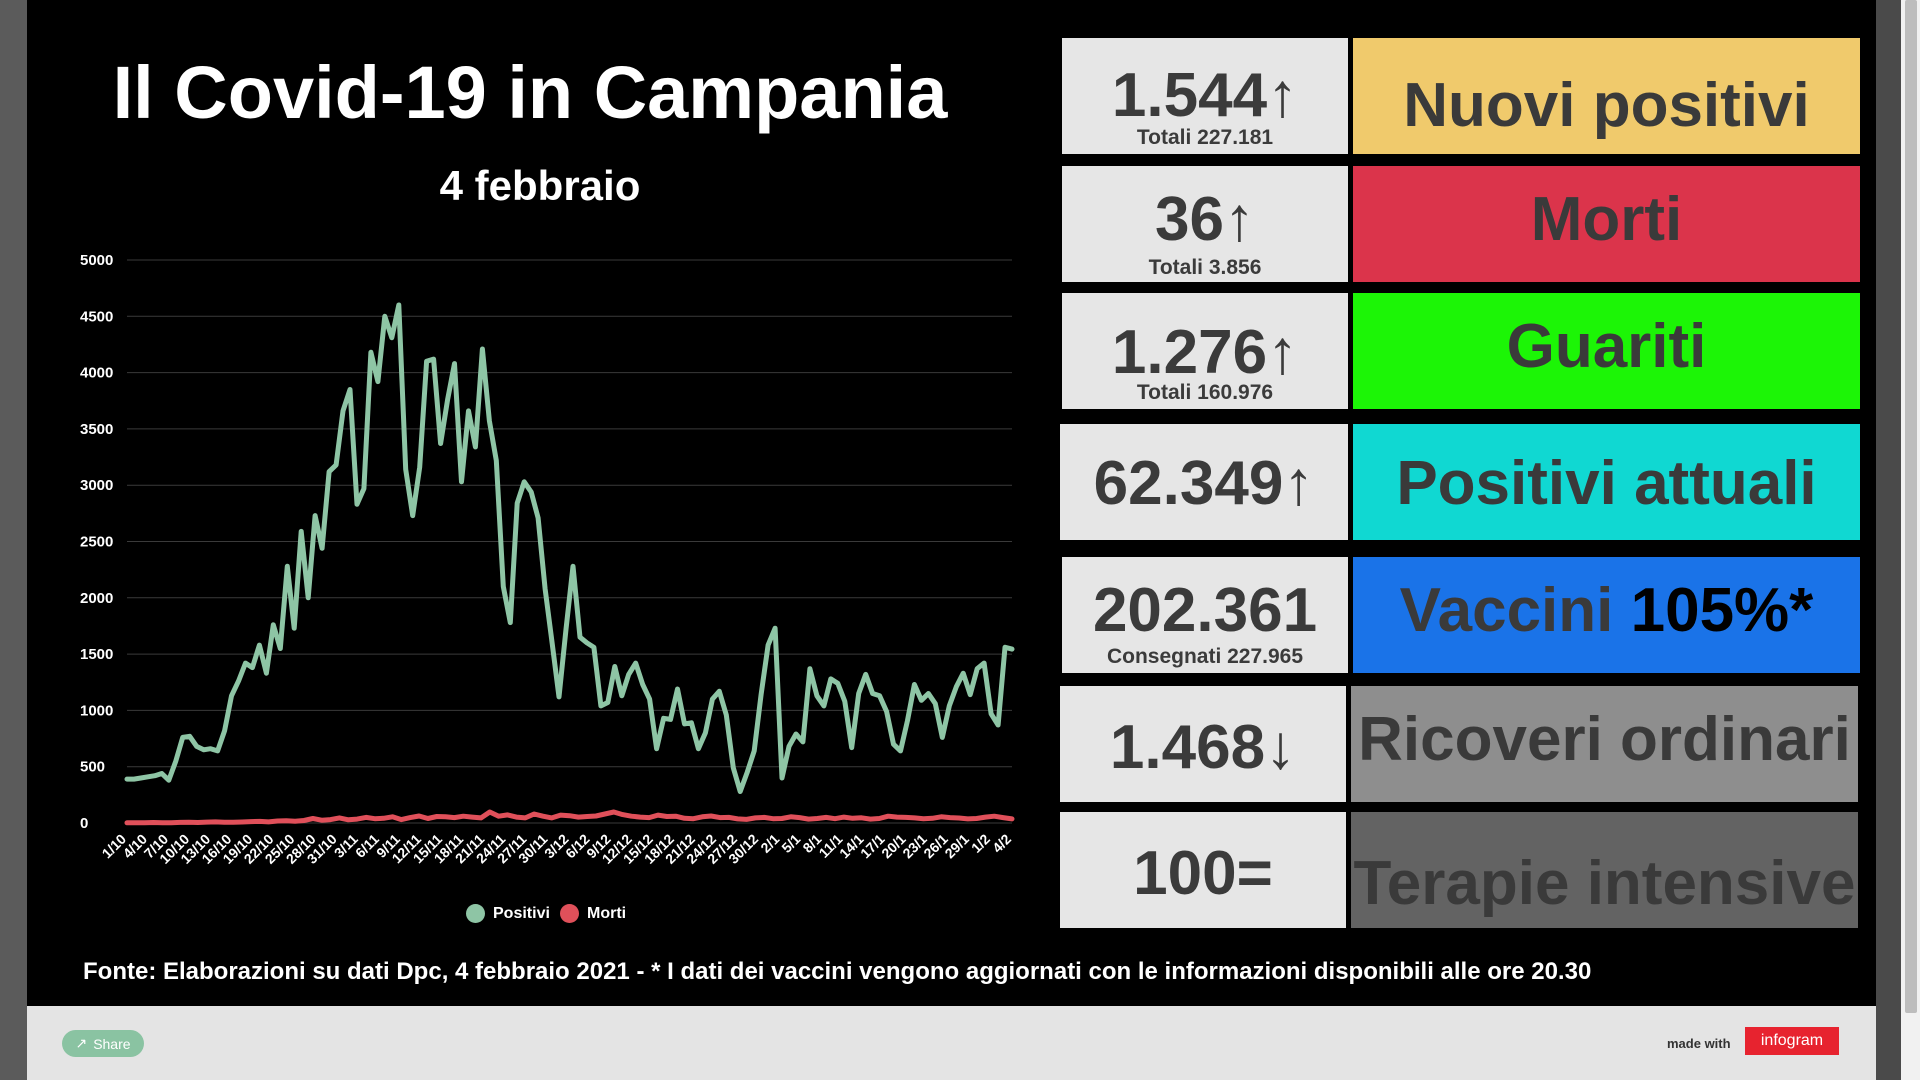  I want to click on label-text: Vaccini 105%*, so click(1606, 610).